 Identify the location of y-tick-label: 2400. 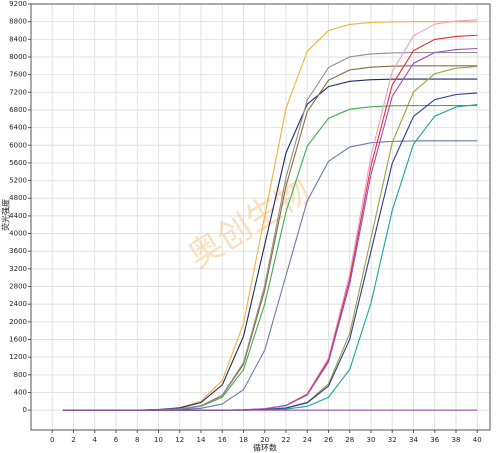
(18, 304).